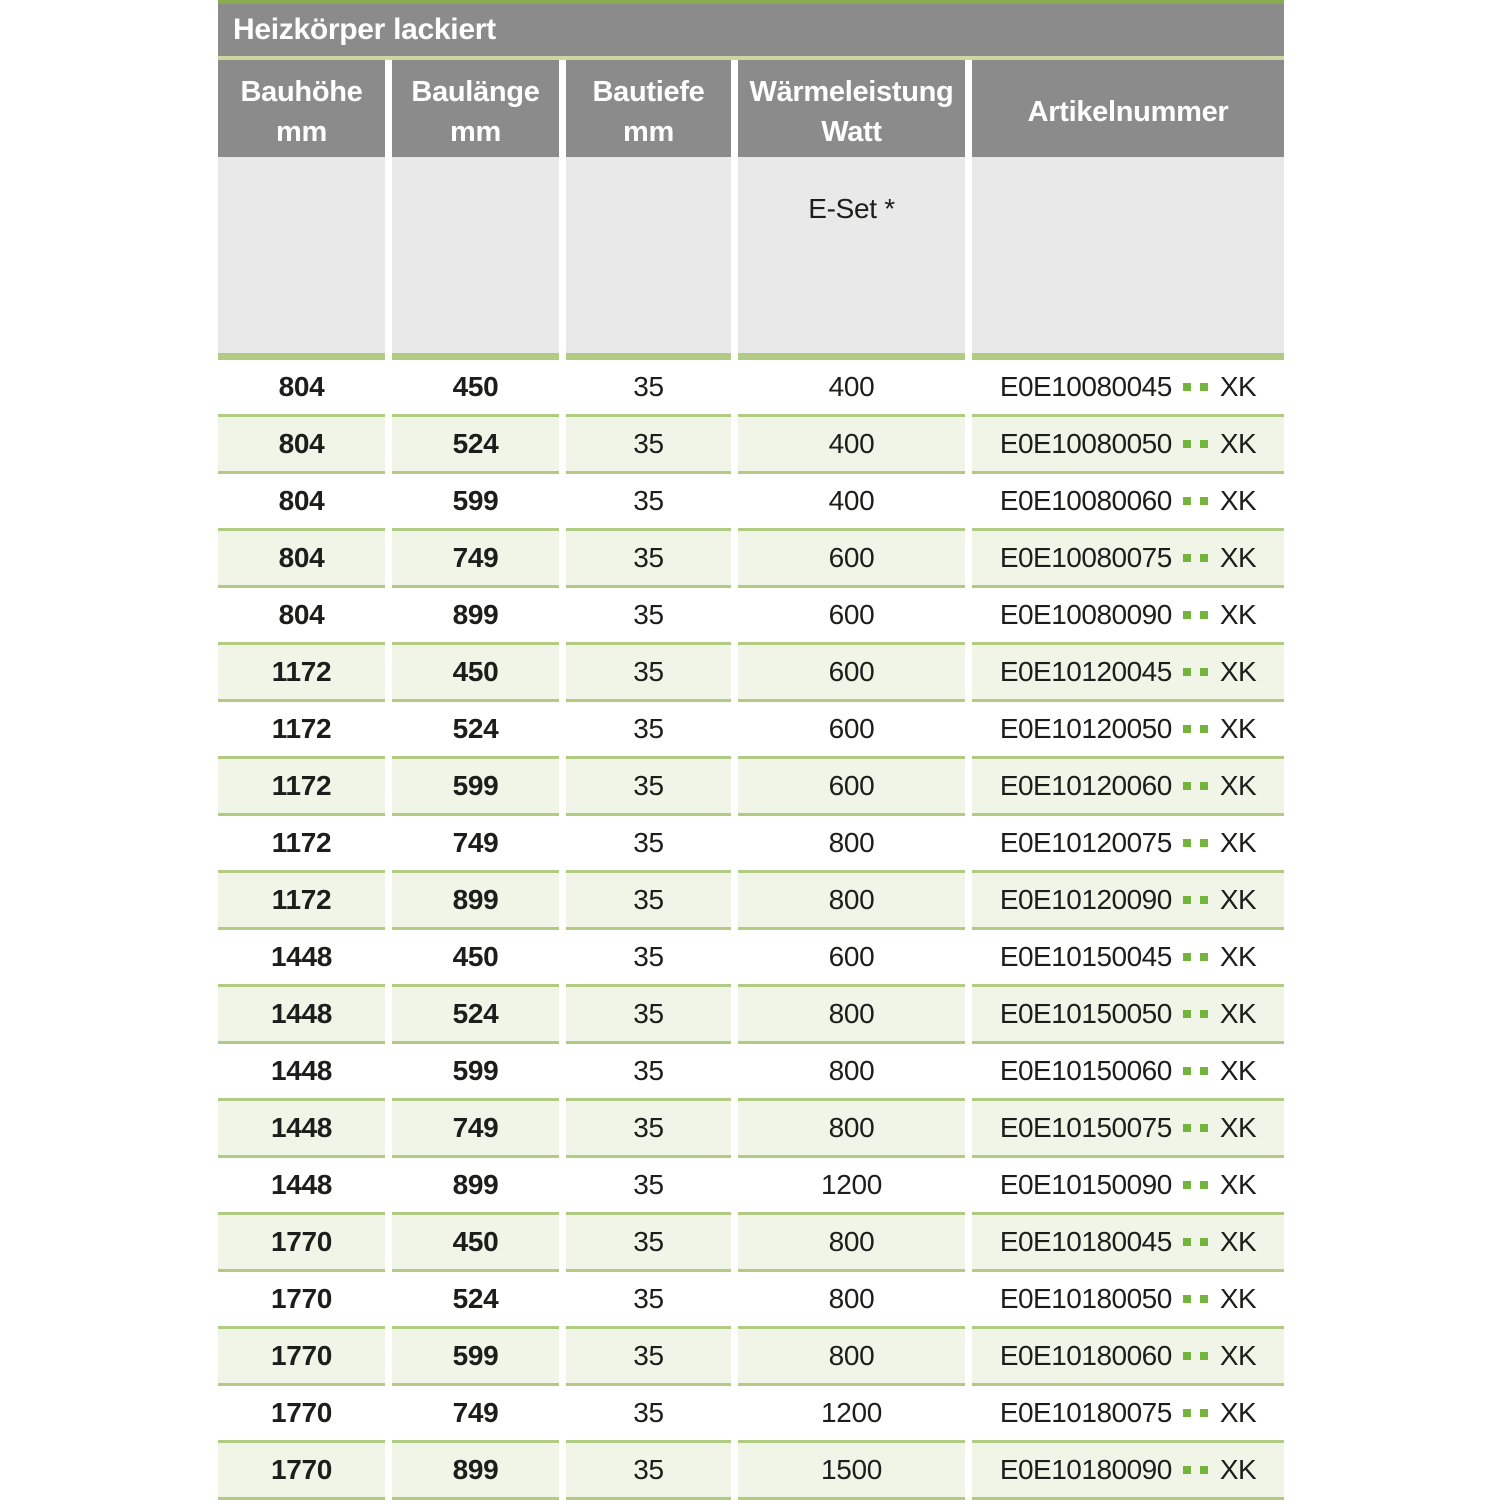 Image resolution: width=1500 pixels, height=1500 pixels. What do you see at coordinates (751, 1129) in the screenshot?
I see `table-row: 1448 749 35 800 E0E10150075 XK` at bounding box center [751, 1129].